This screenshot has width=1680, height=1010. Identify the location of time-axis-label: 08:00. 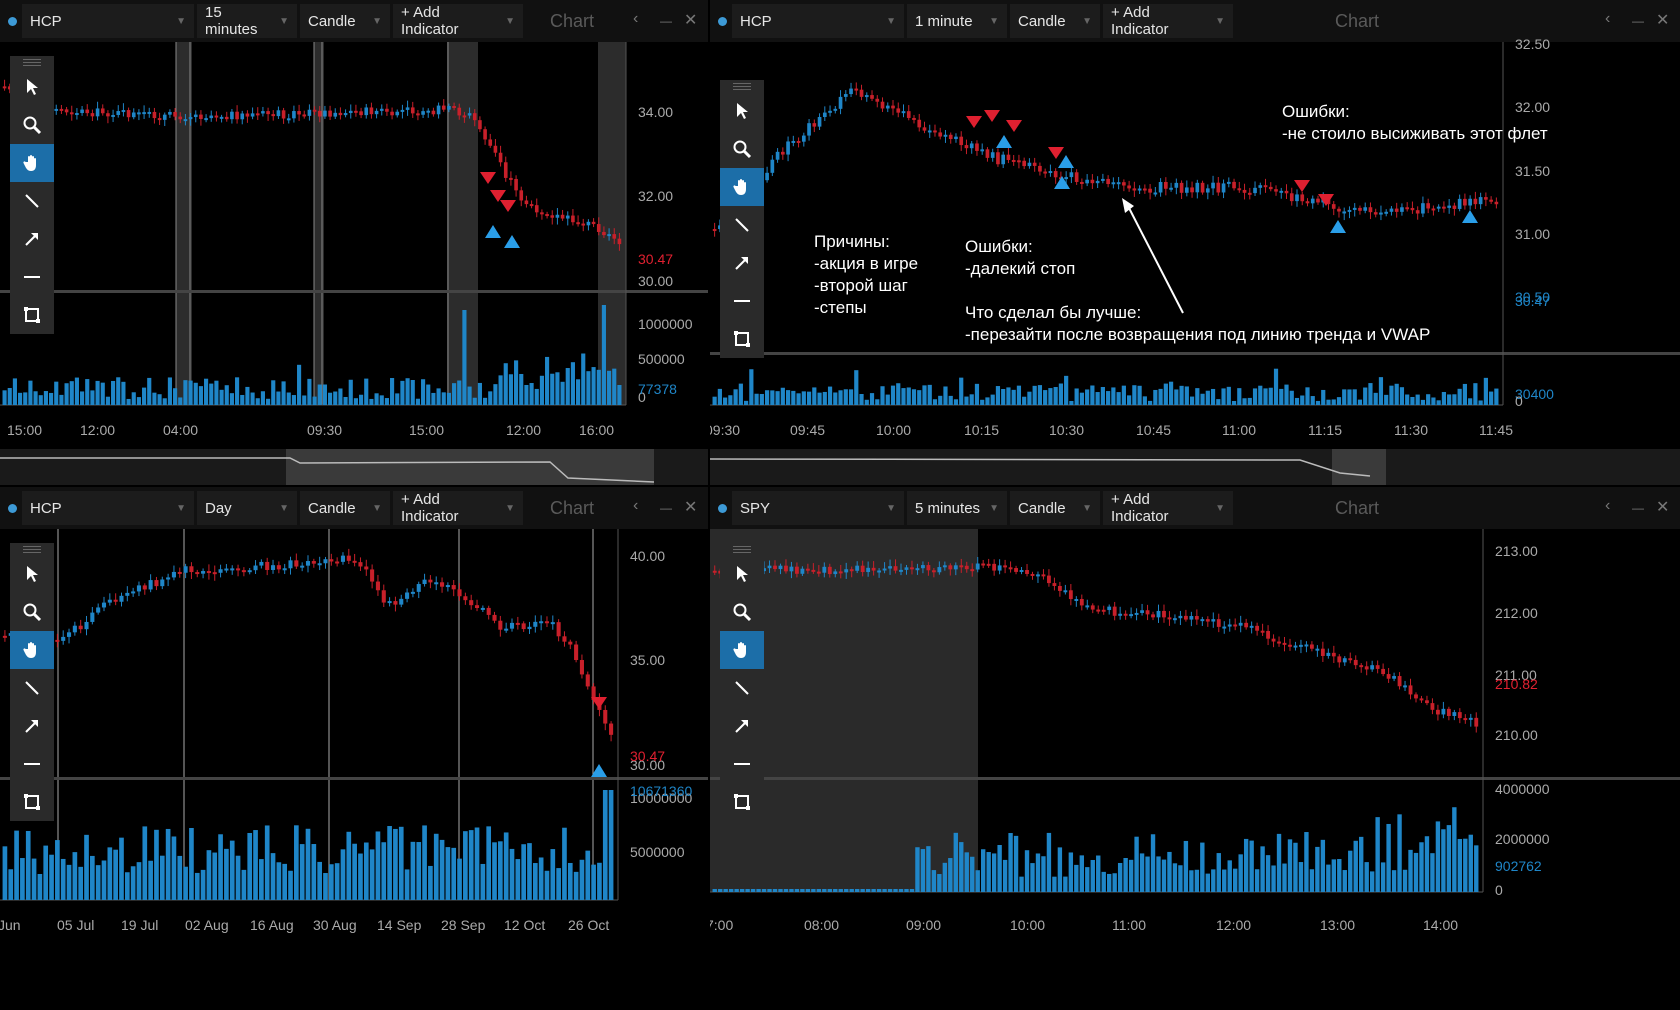
(822, 925).